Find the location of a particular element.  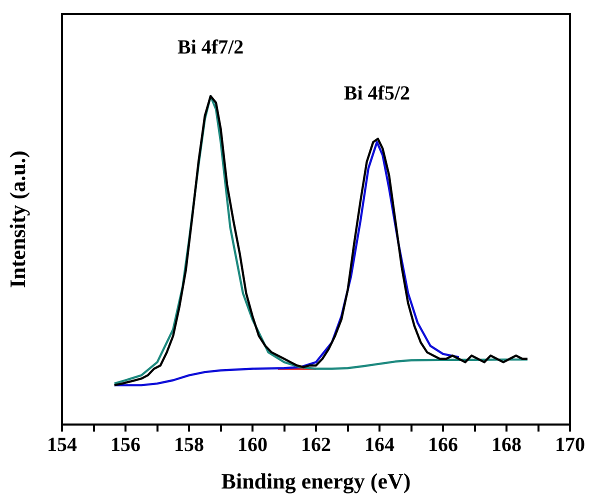

x-tick-label: 166 is located at coordinates (443, 445).